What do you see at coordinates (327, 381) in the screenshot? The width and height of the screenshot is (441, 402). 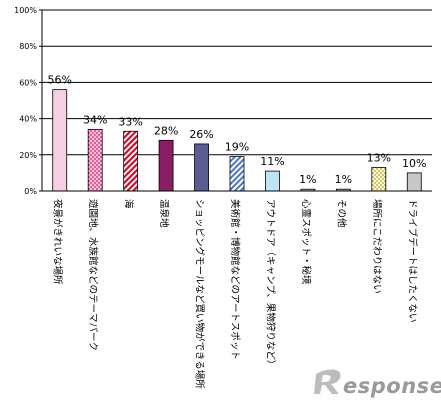 I see `response-r-mark-icon` at bounding box center [327, 381].